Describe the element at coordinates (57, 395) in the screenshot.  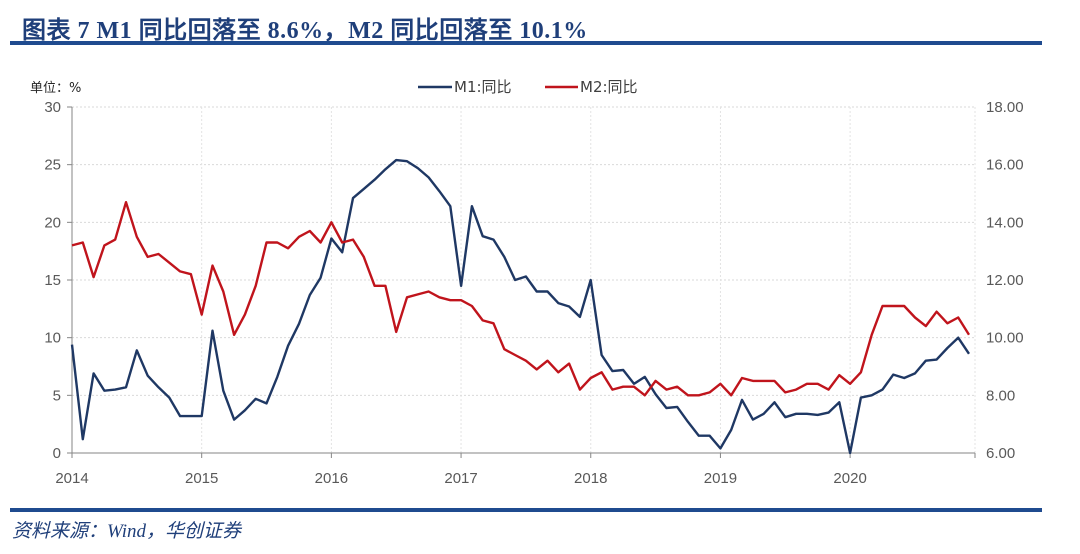
I see `left-tick-label: 5` at that location.